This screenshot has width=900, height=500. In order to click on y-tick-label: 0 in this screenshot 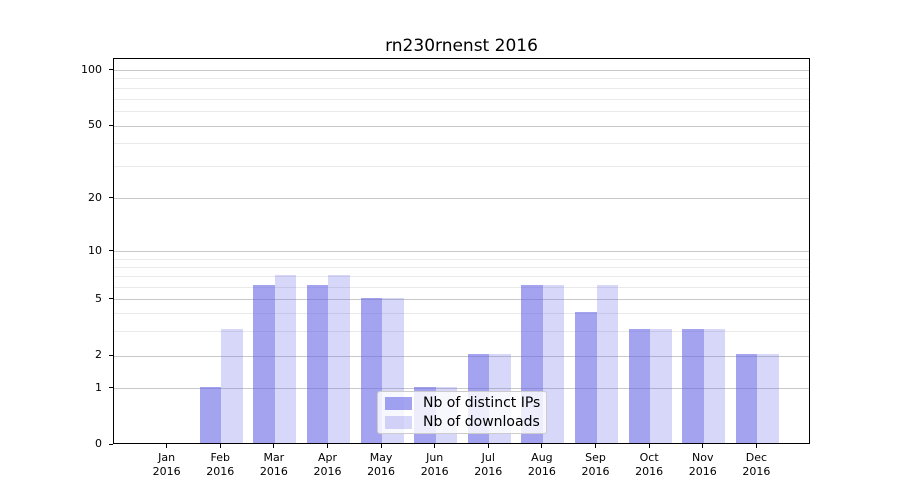, I will do `click(98, 443)`.